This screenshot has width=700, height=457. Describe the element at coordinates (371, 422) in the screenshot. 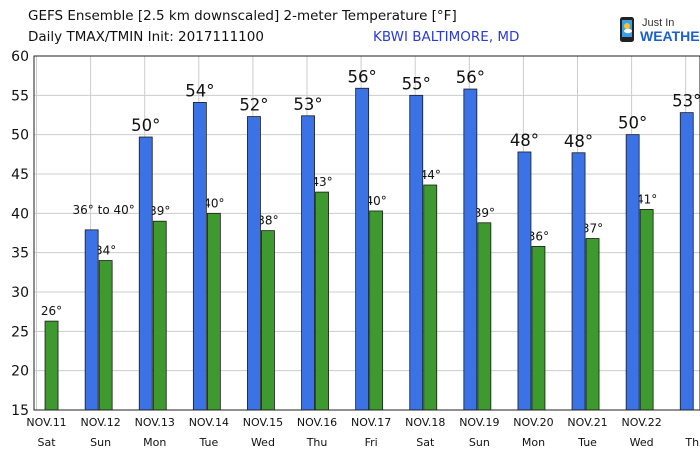

I see `x-date-label: NOV.17` at that location.